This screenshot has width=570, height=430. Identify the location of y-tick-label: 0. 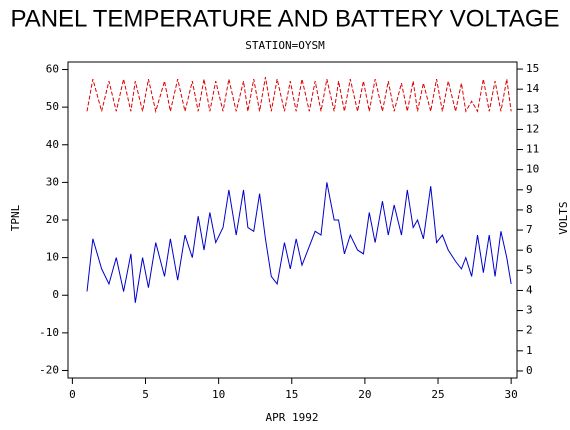
(55, 294).